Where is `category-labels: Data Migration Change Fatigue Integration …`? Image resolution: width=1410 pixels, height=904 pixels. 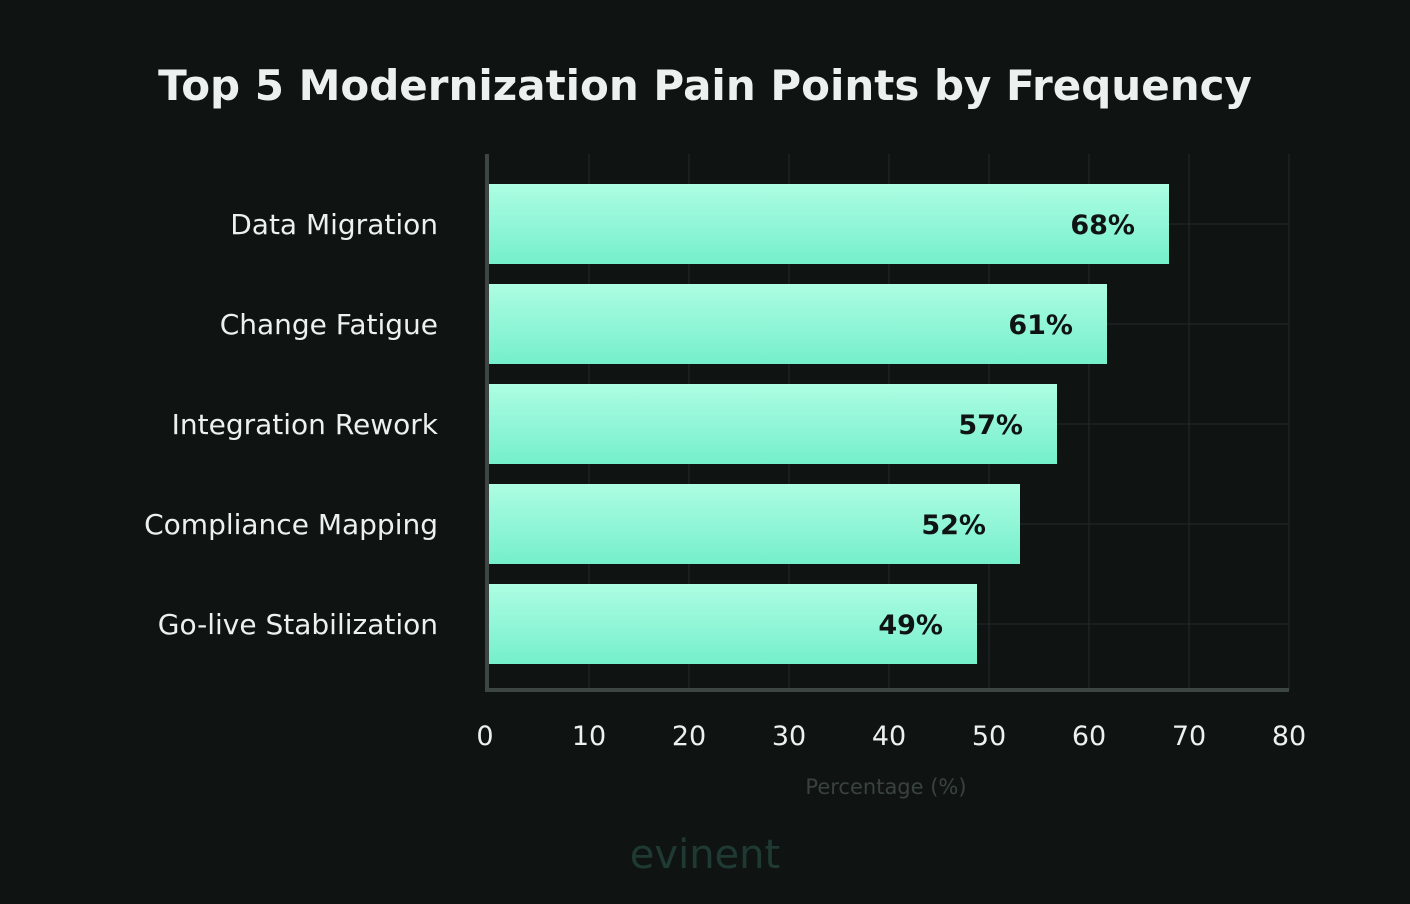 category-labels: Data Migration Change Fatigue Integration … is located at coordinates (291, 424).